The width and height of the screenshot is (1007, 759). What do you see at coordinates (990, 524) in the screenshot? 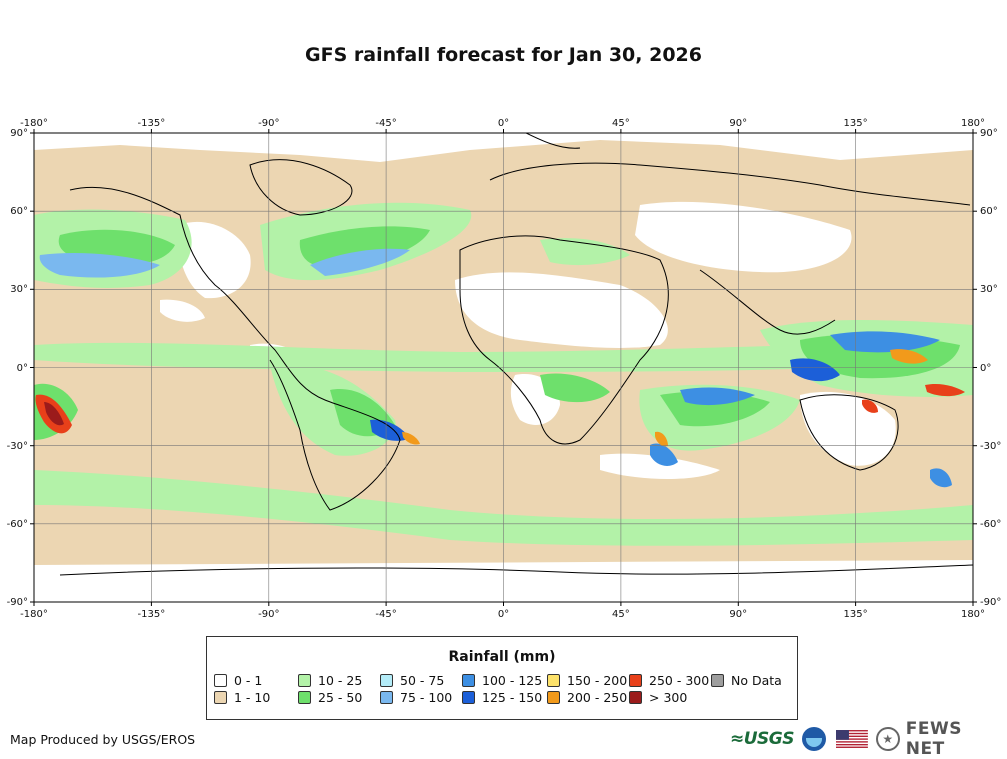
I see `lat-label-right: -60°` at bounding box center [990, 524].